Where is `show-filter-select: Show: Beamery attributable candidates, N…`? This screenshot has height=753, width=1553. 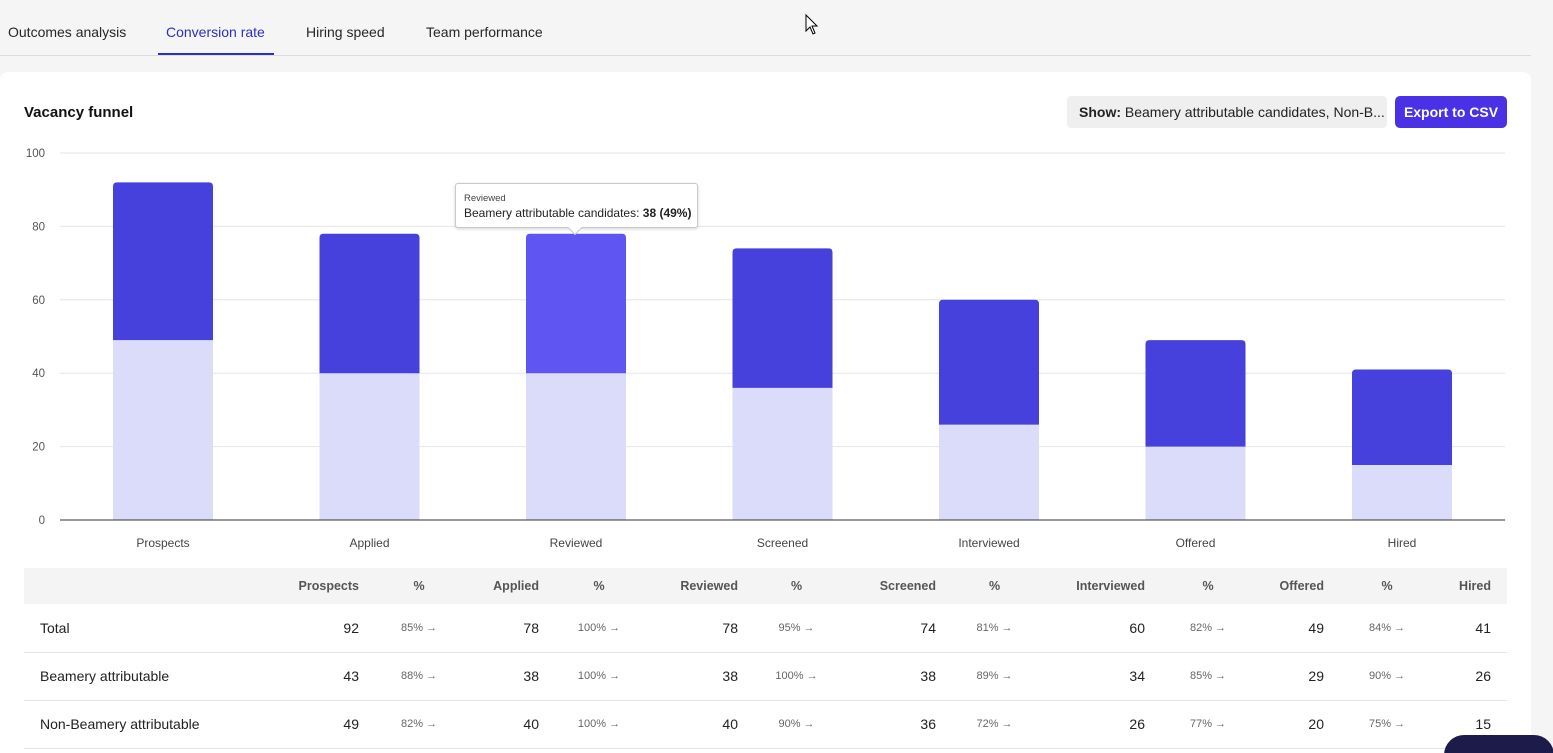 show-filter-select: Show: Beamery attributable candidates, N… is located at coordinates (1227, 112).